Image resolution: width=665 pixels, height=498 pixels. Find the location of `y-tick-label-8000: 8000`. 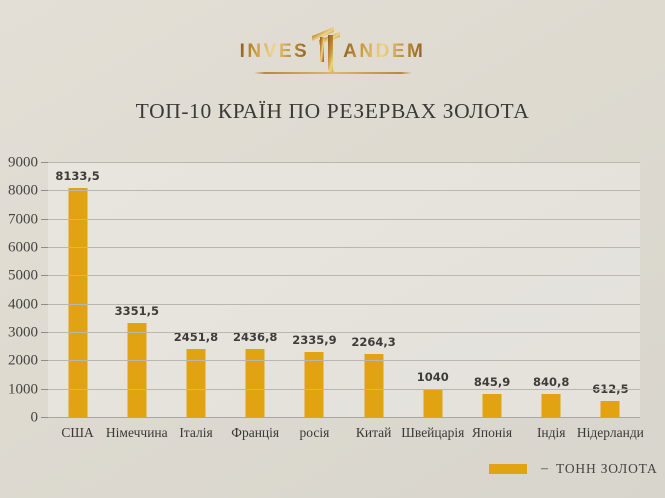

y-tick-label-8000: 8000 is located at coordinates (23, 190).